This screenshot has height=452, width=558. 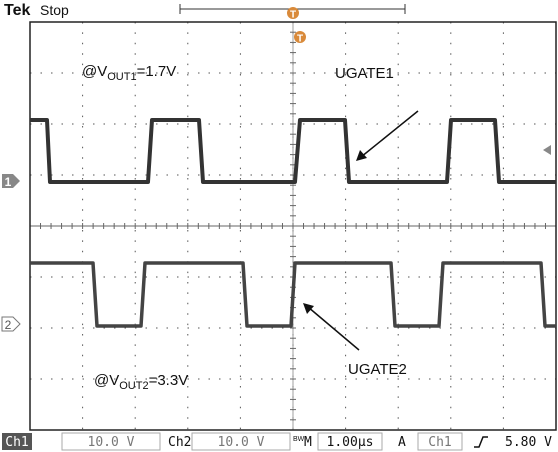 I want to click on ch1-box, so click(x=17, y=441).